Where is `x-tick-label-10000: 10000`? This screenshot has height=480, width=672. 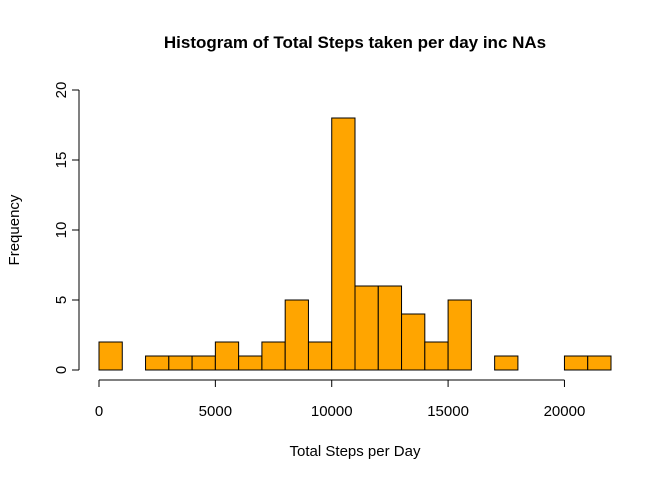 x-tick-label-10000: 10000 is located at coordinates (332, 411).